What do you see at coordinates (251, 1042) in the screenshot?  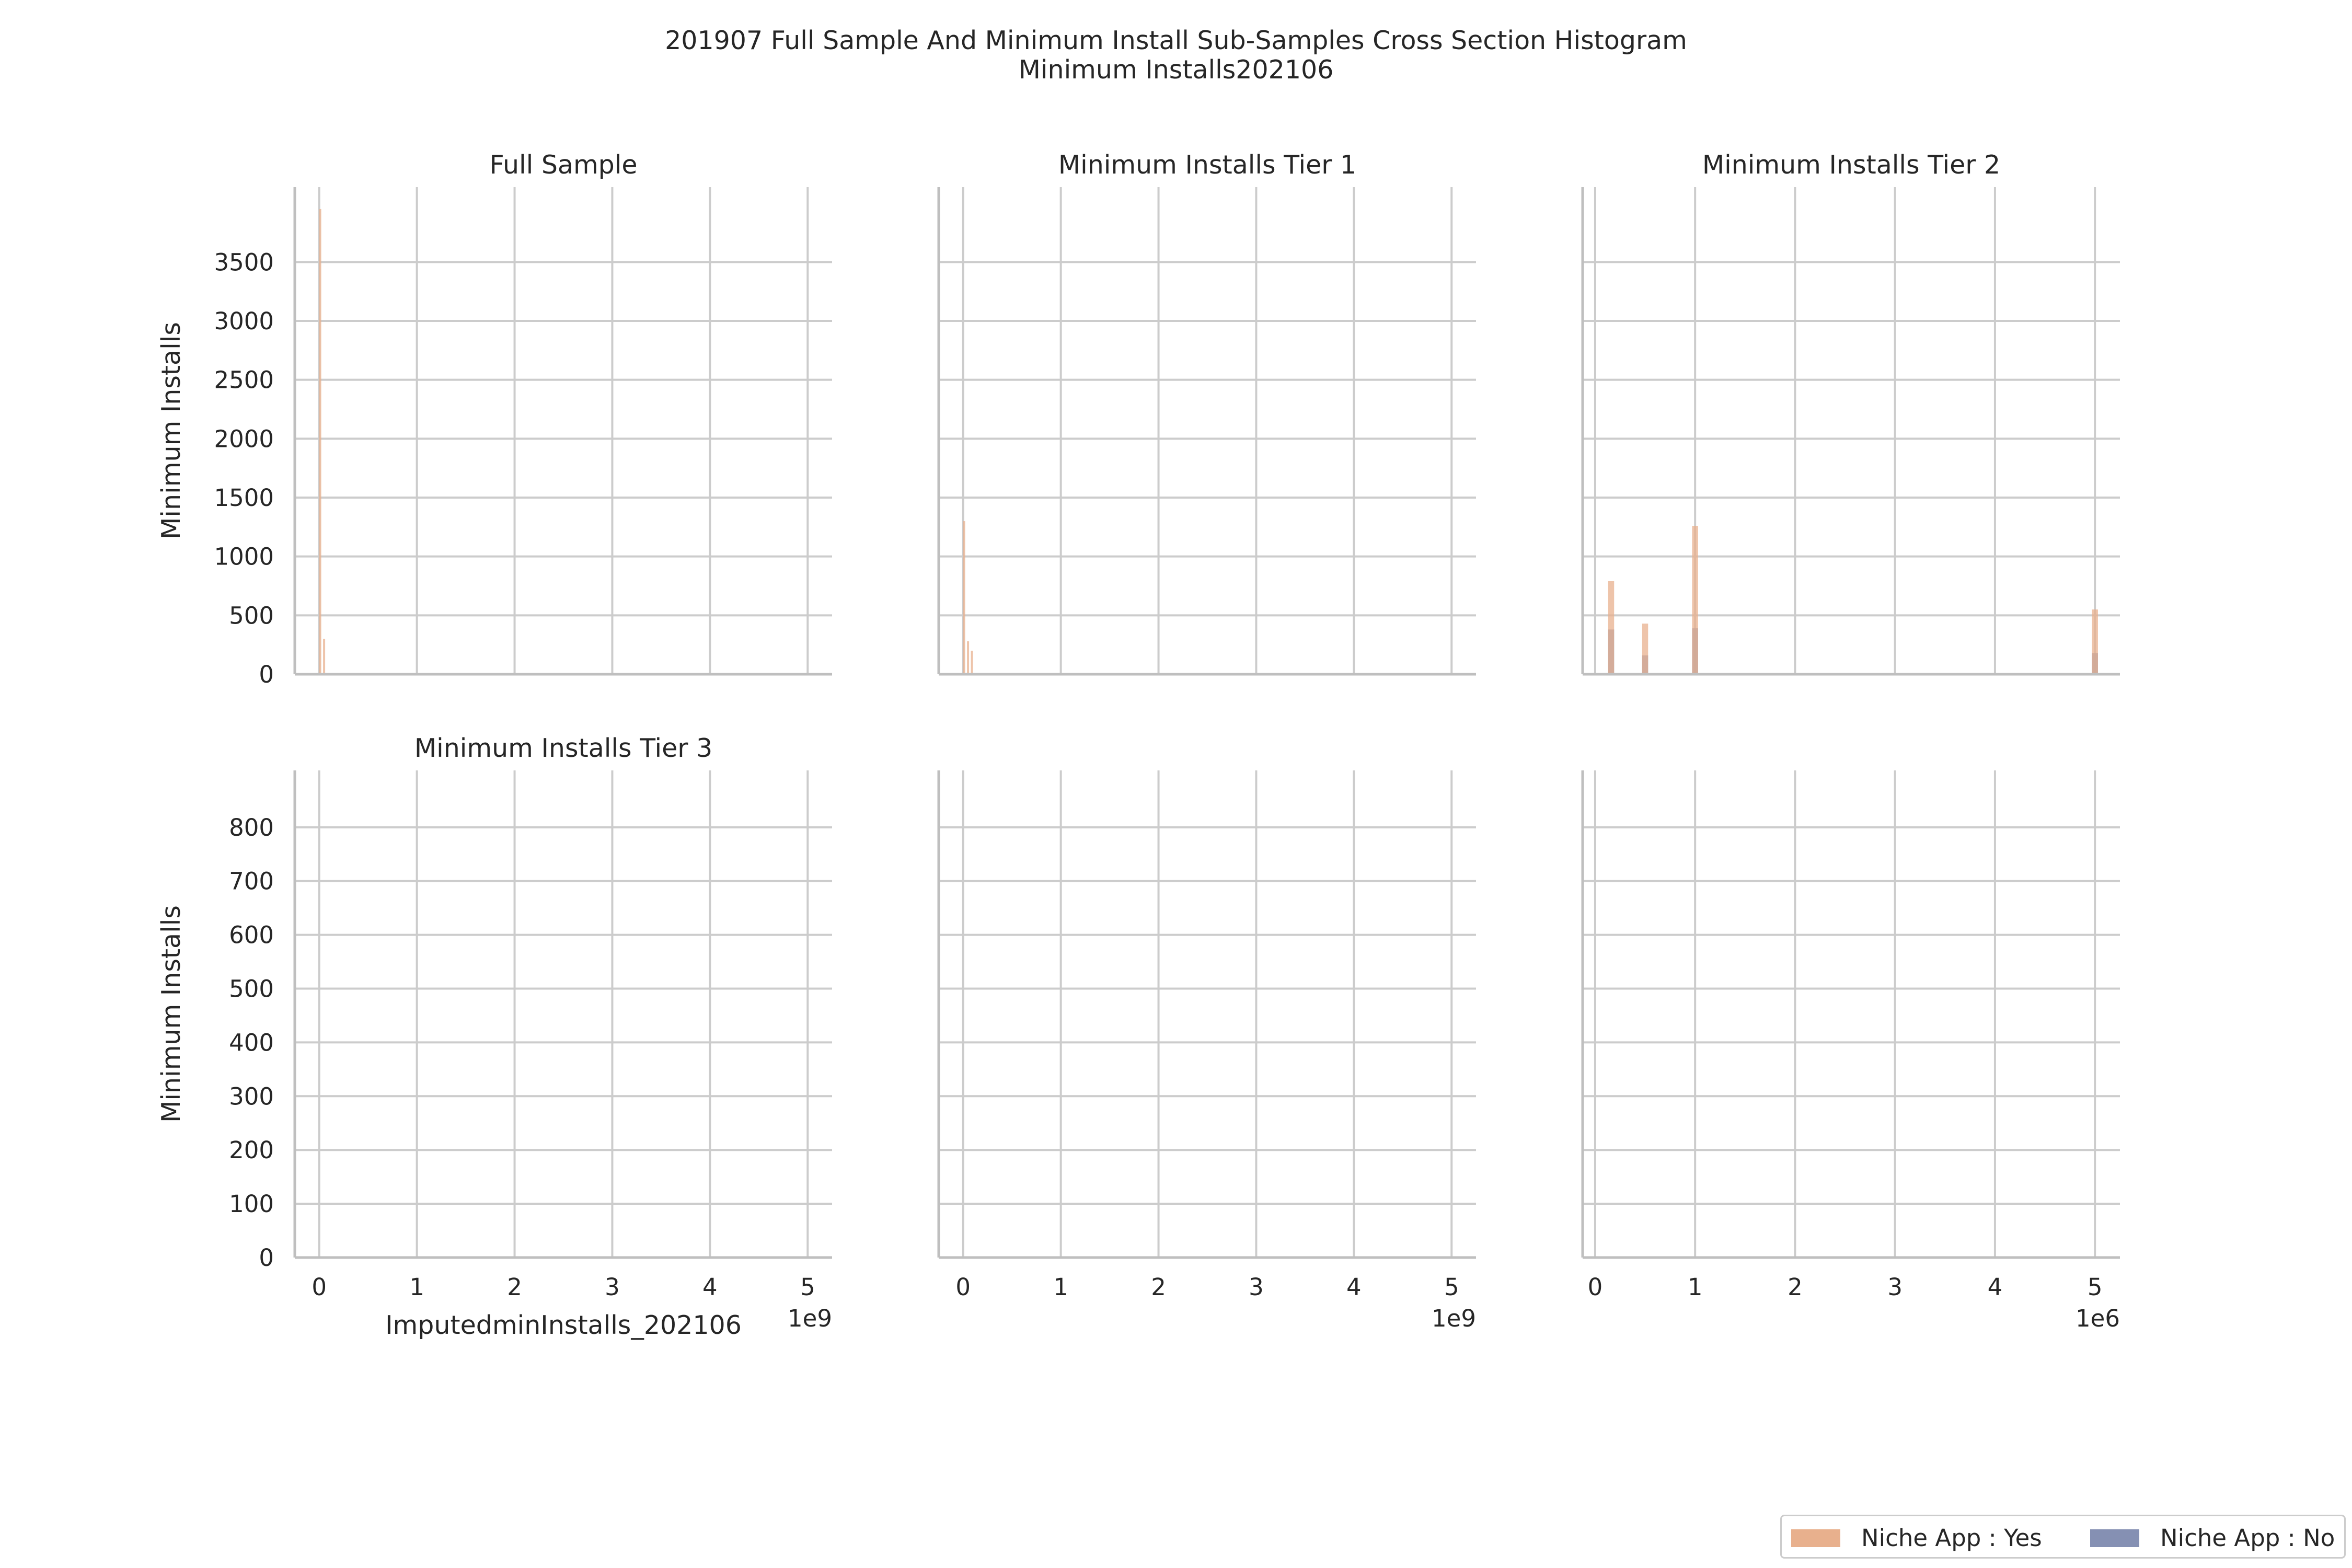 I see `y-tick-label: 400` at bounding box center [251, 1042].